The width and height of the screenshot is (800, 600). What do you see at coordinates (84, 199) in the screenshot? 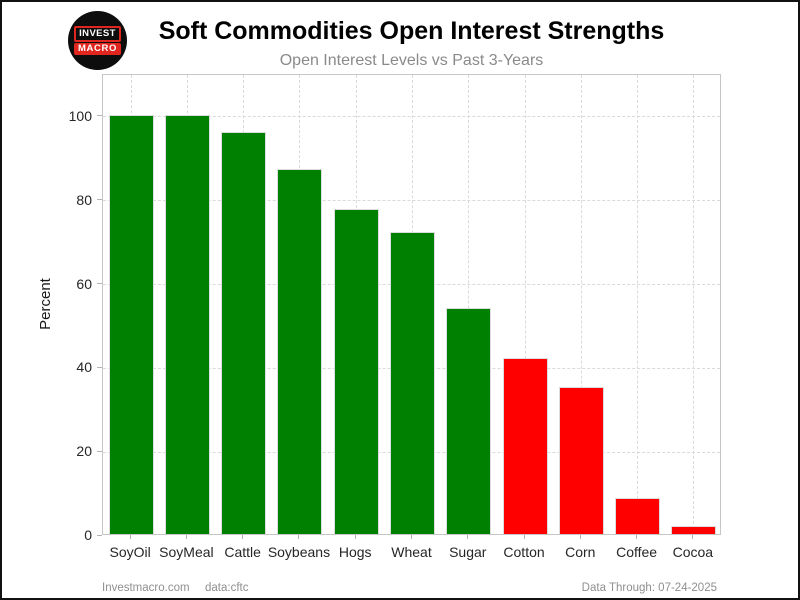
I see `y-tick-label: 80` at bounding box center [84, 199].